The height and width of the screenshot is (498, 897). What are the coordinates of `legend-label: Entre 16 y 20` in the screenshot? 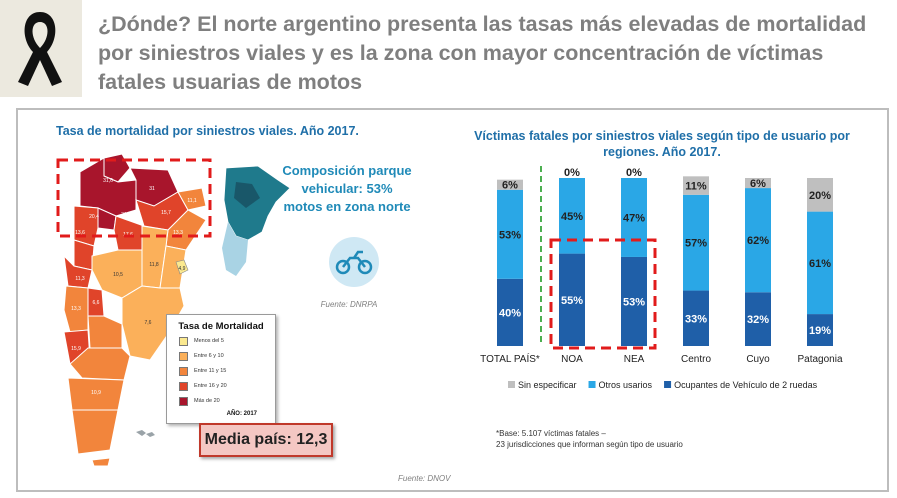 It's located at (210, 386).